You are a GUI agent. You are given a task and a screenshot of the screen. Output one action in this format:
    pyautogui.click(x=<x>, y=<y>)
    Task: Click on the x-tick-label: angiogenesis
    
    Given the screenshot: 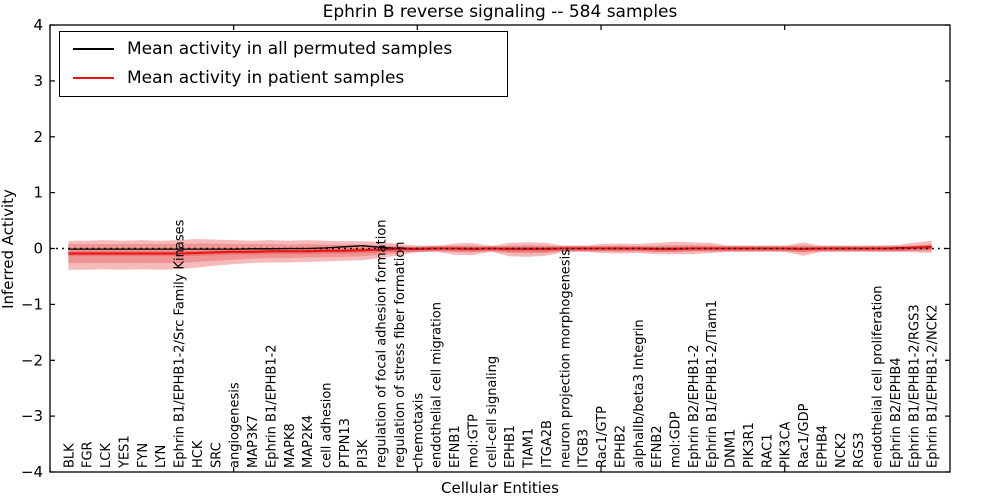 What is the action you would take?
    pyautogui.click(x=235, y=425)
    